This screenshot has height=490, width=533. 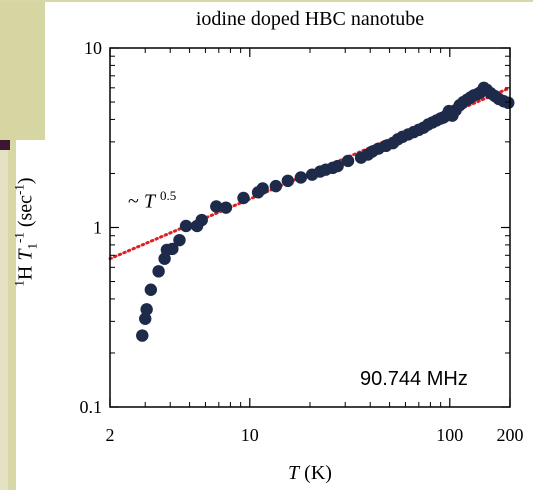 I want to click on y-axis-label: 1H T1-1 (sec-1), so click(x=26, y=231).